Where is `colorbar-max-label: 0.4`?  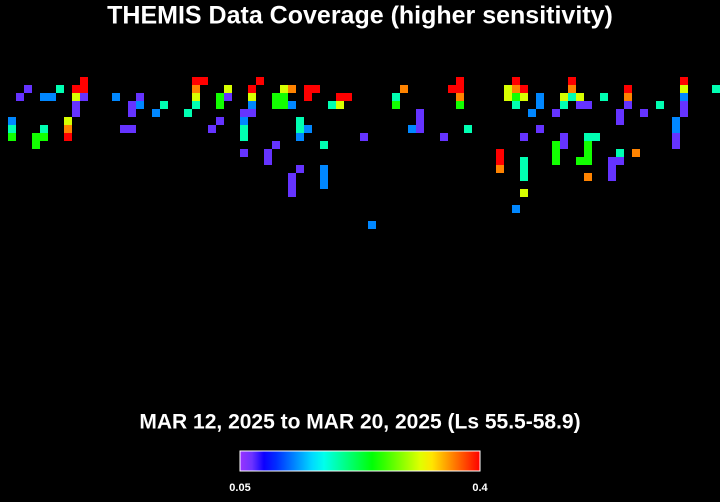
colorbar-max-label: 0.4 is located at coordinates (480, 488).